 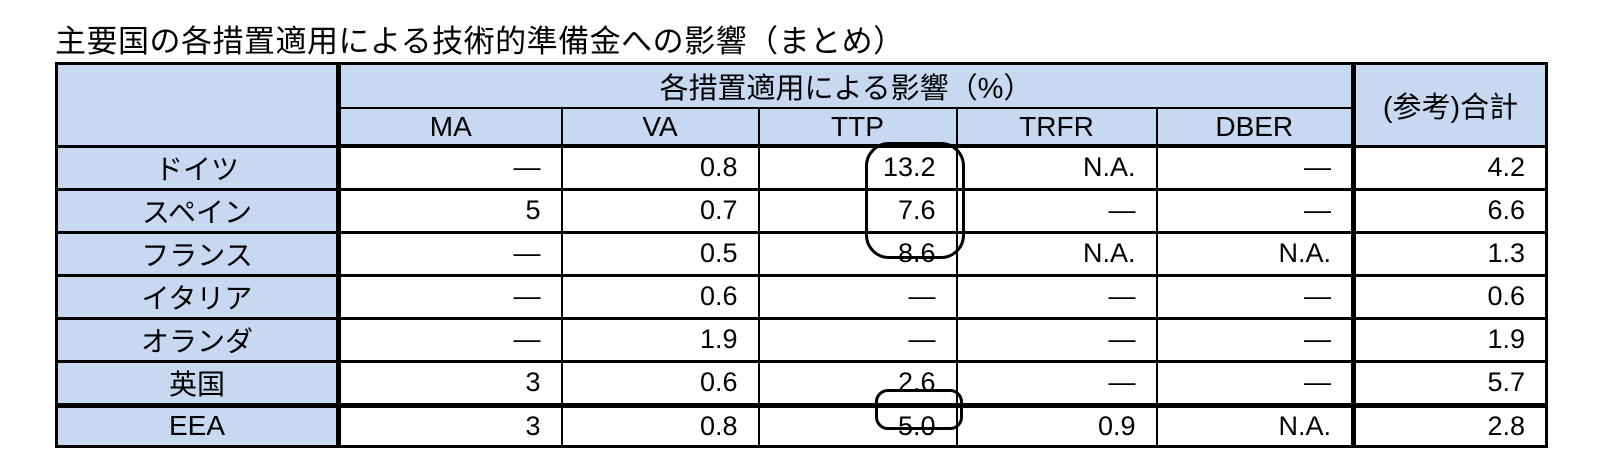 I want to click on value-cell-va: 0.7, so click(x=660, y=210).